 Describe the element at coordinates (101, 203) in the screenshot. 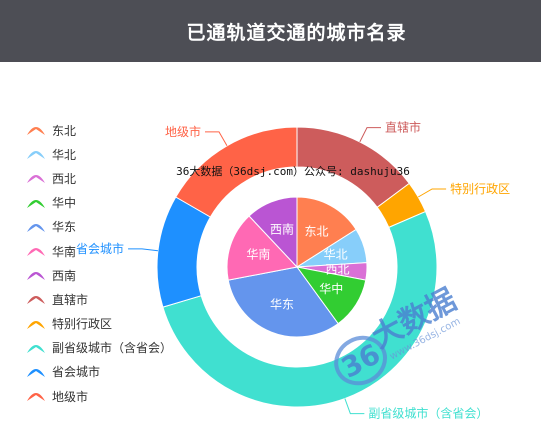

I see `legend-item: 华中` at that location.